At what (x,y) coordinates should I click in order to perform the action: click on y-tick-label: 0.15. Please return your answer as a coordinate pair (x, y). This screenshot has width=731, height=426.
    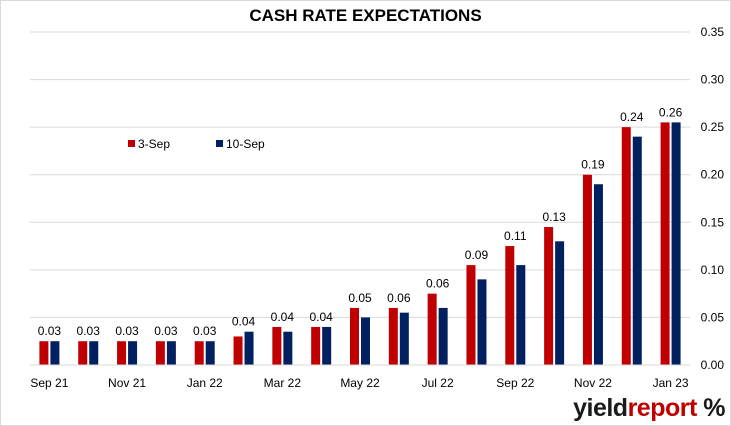
    Looking at the image, I should click on (713, 222).